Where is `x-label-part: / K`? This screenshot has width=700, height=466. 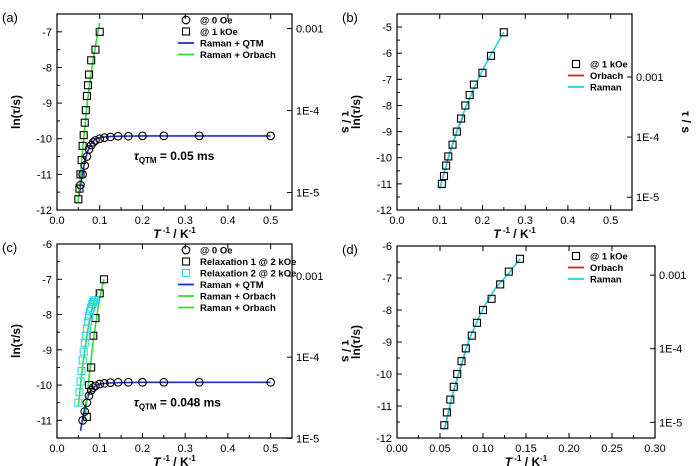
x-label-part: / K is located at coordinates (179, 234).